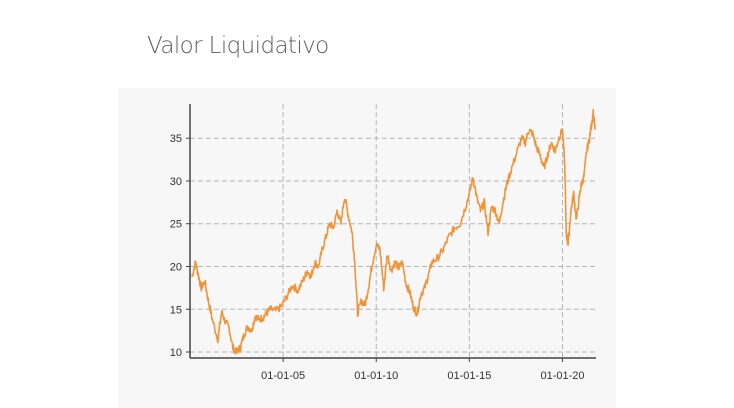 The height and width of the screenshot is (408, 734). Describe the element at coordinates (283, 376) in the screenshot. I see `x-tick-label: 01-01-05` at that location.